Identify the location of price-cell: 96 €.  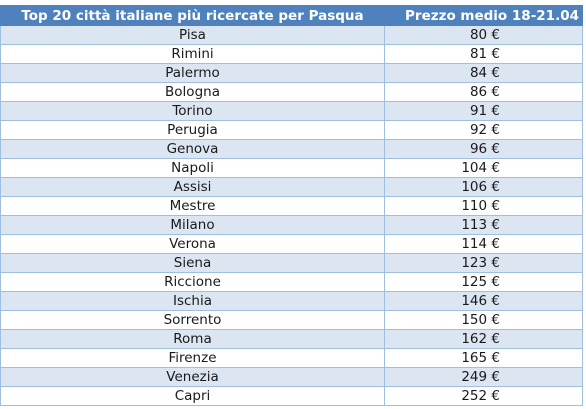
(483, 149).